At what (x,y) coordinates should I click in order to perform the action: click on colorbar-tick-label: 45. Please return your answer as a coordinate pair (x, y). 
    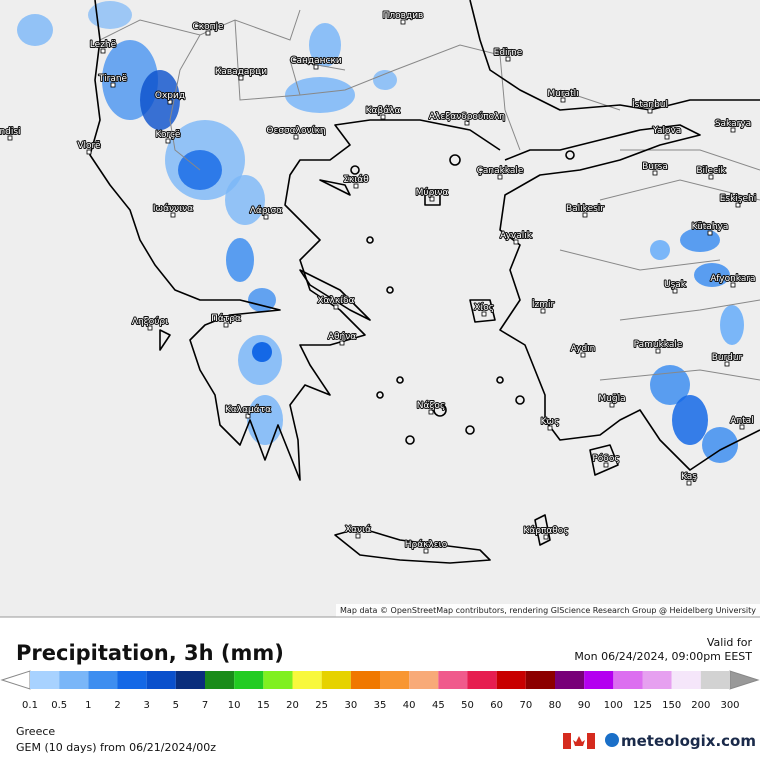
    Looking at the image, I should click on (438, 705).